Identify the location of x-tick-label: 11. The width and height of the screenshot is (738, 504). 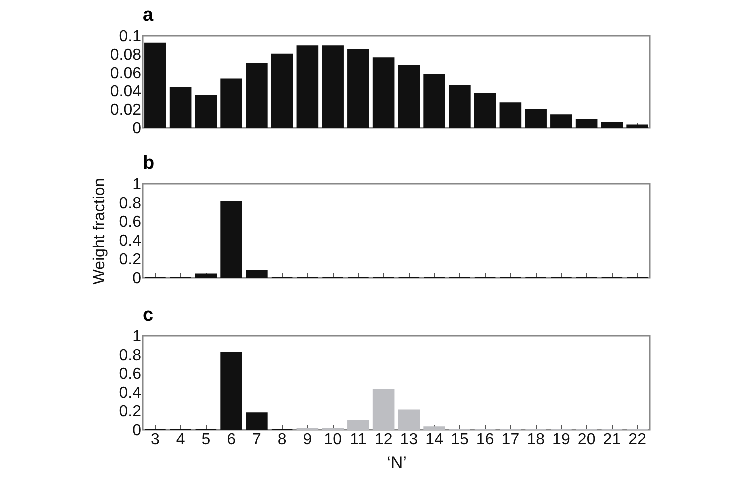
(358, 440).